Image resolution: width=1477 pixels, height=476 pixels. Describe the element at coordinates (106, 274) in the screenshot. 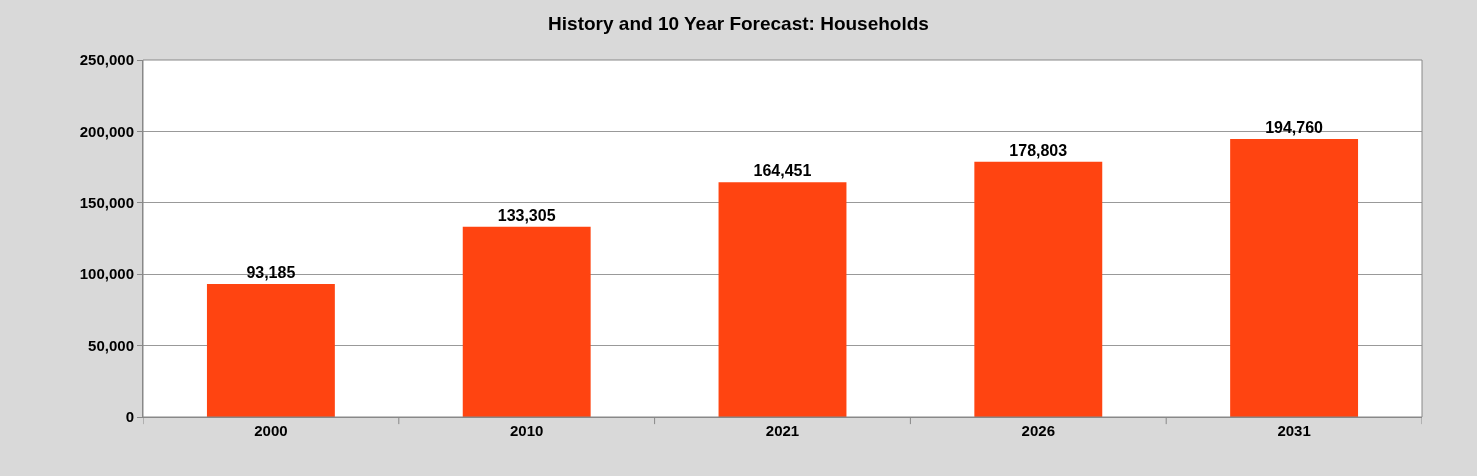

I see `y-tick-label: 100,000` at that location.